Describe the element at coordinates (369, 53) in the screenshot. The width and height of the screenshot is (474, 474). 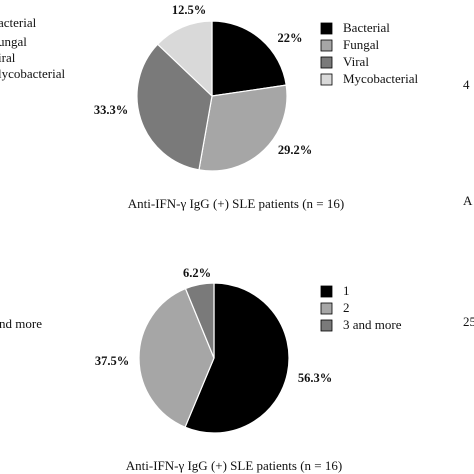
I see `legend: Bacterial Fungal Viral Mycobacterial` at that location.